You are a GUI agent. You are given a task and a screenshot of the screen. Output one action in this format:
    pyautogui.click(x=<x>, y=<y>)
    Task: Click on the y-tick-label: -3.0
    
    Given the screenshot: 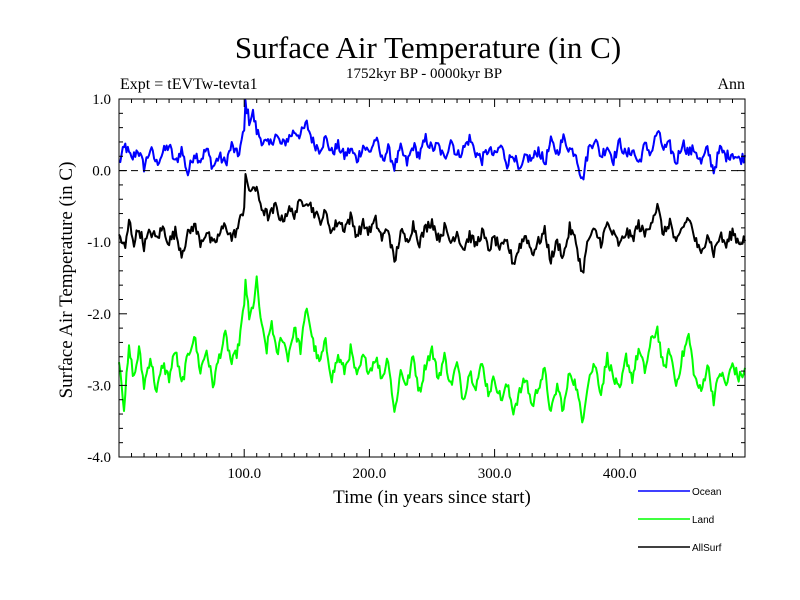 What is the action you would take?
    pyautogui.click(x=99, y=386)
    